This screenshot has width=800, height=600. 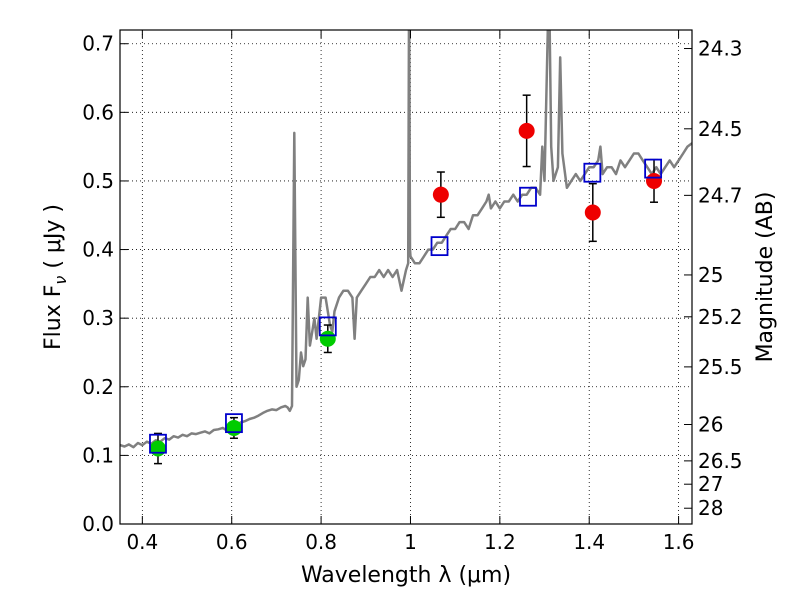 I want to click on y-tick-label: 0.7, so click(x=98, y=44).